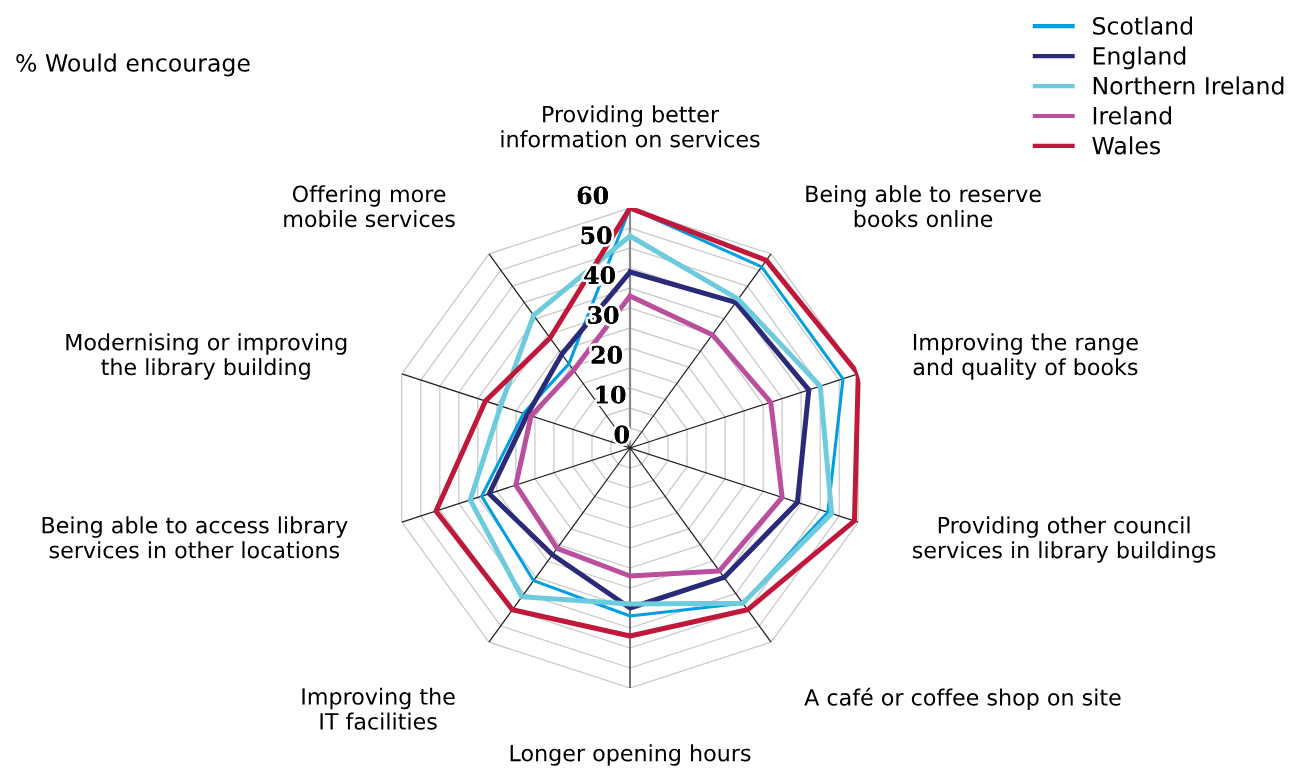  Describe the element at coordinates (606, 354) in the screenshot. I see `y-tick-label: 20` at that location.